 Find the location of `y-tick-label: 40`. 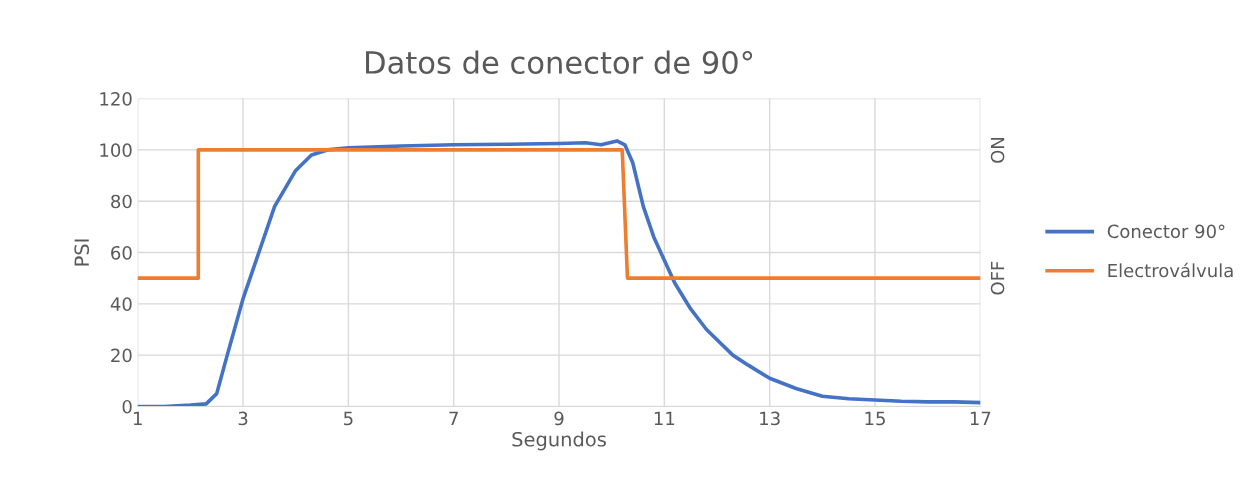

y-tick-label: 40 is located at coordinates (121, 304).